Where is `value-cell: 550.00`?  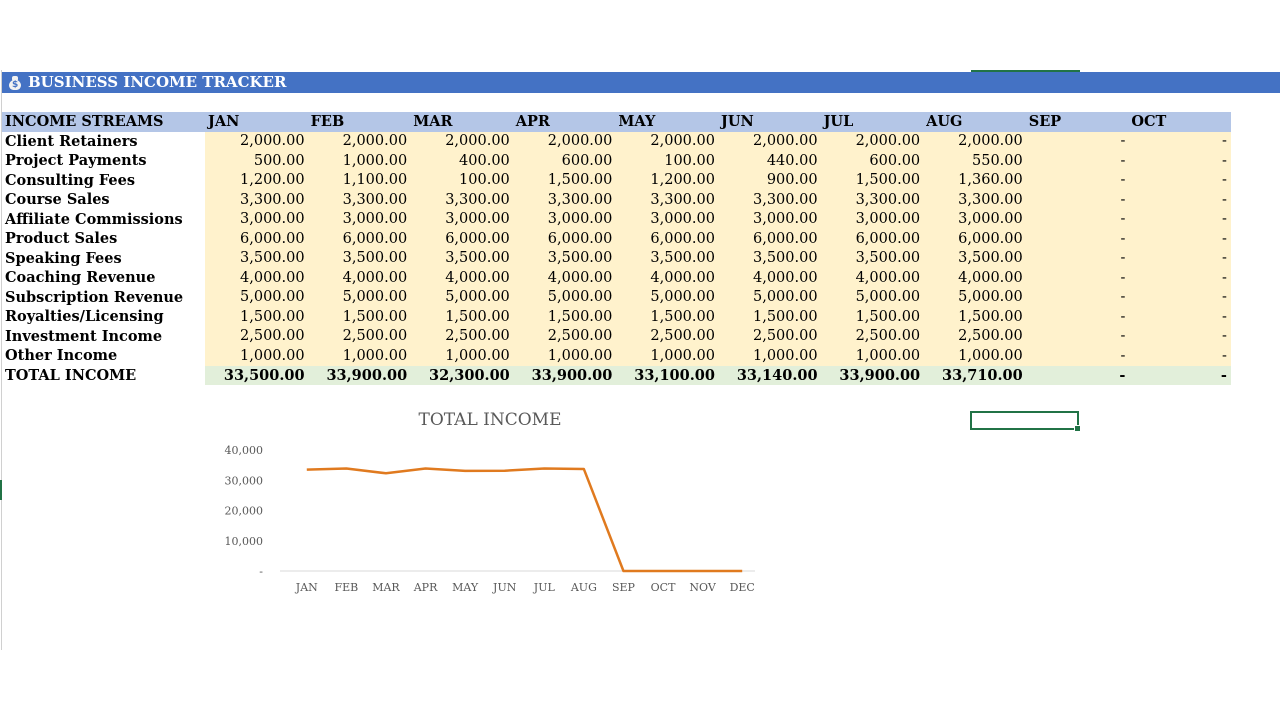
value-cell: 550.00 is located at coordinates (974, 161).